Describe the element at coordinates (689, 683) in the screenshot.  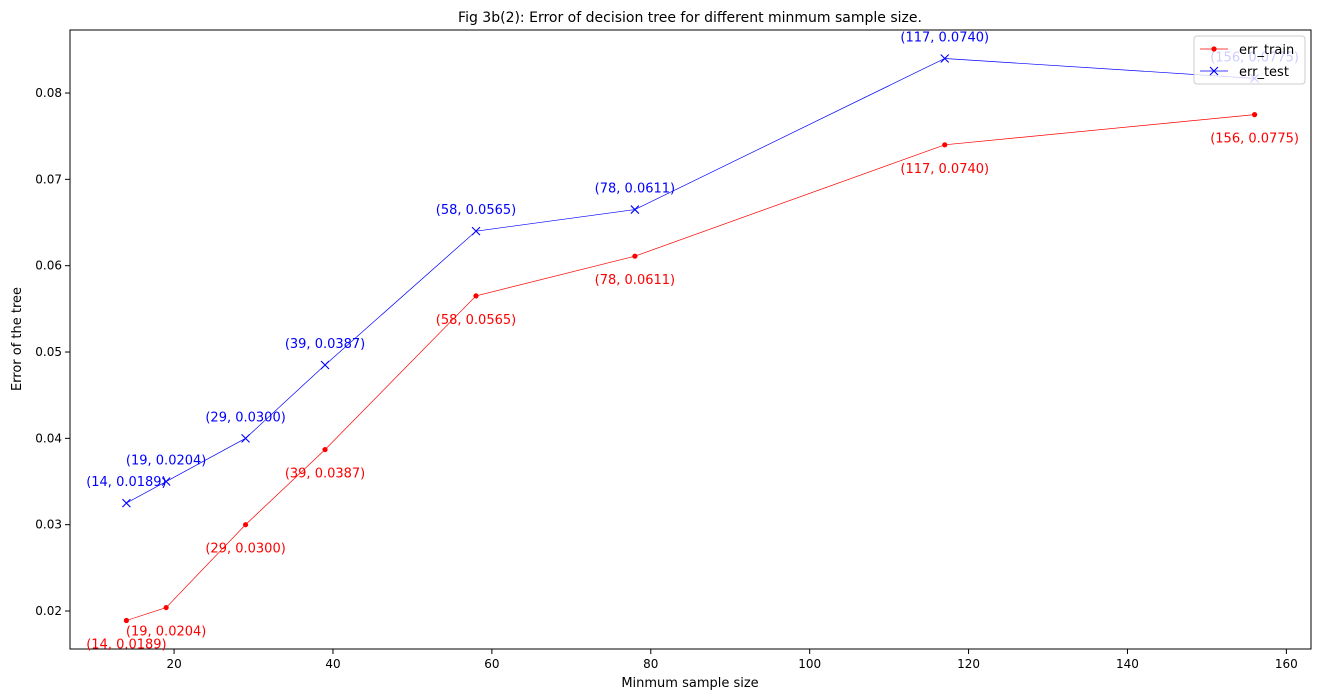
I see `x-axis-label: Minmum sample size` at that location.